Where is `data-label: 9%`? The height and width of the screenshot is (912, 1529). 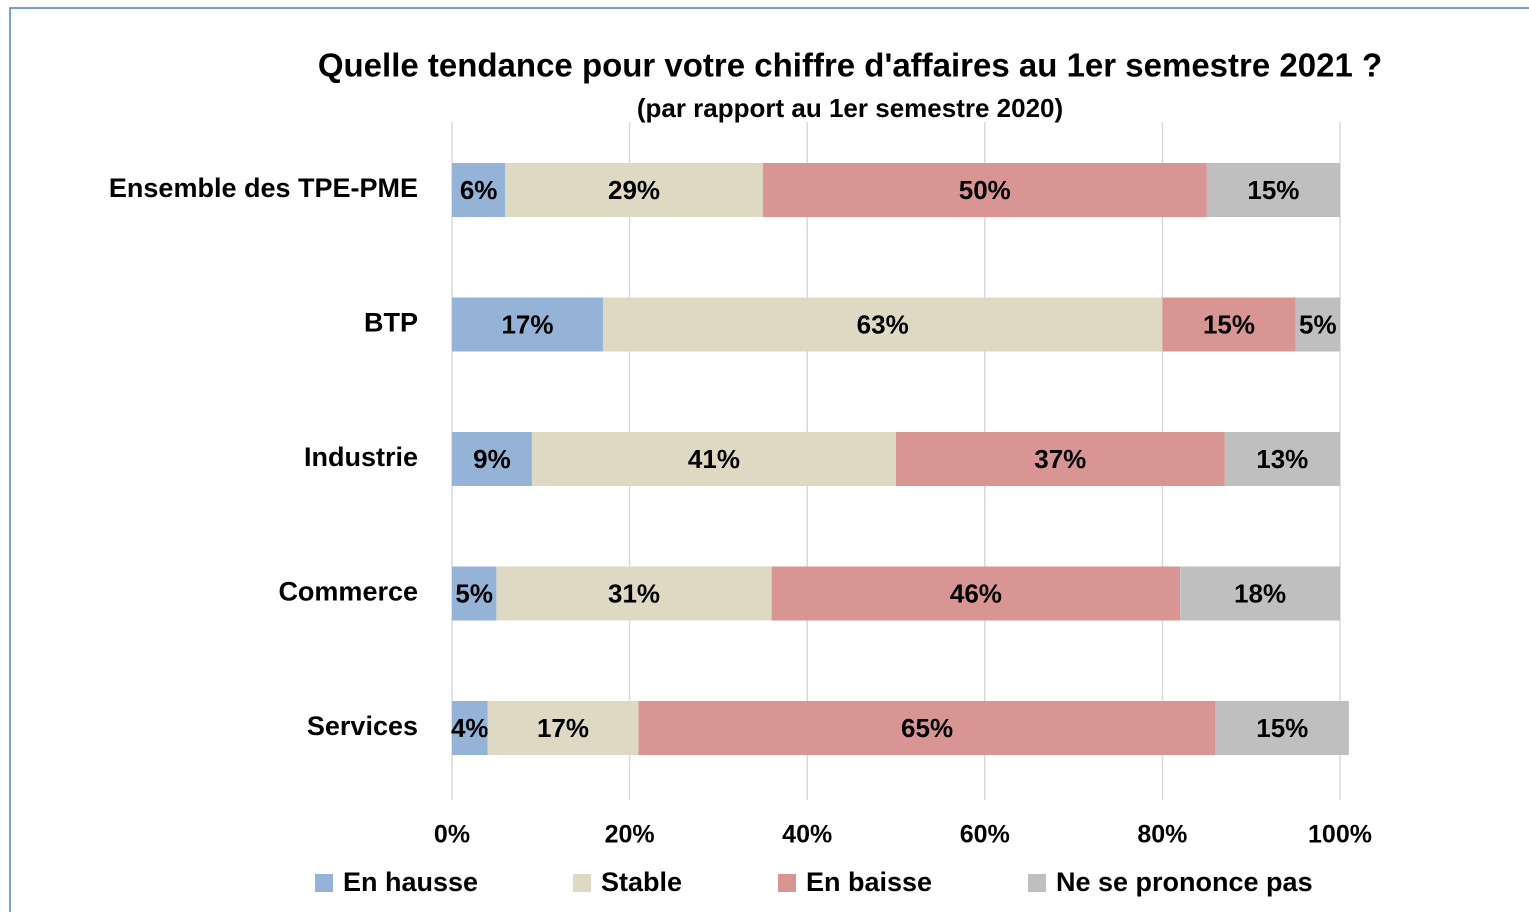 data-label: 9% is located at coordinates (492, 459).